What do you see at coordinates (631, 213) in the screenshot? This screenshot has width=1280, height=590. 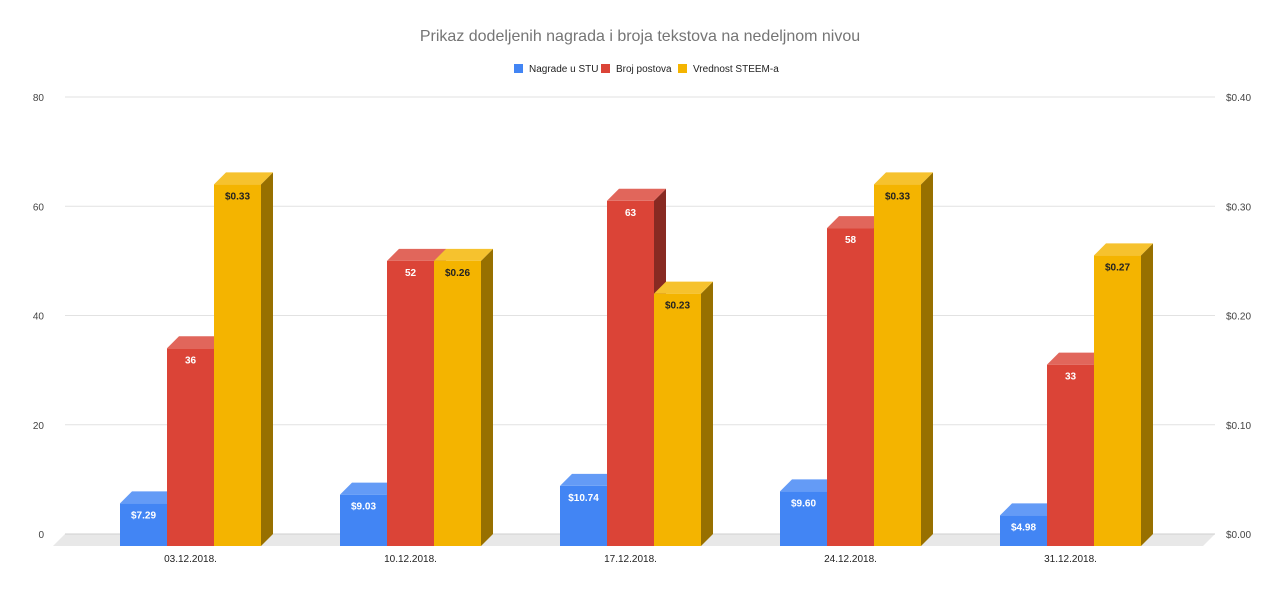 I see `data-label: 63` at bounding box center [631, 213].